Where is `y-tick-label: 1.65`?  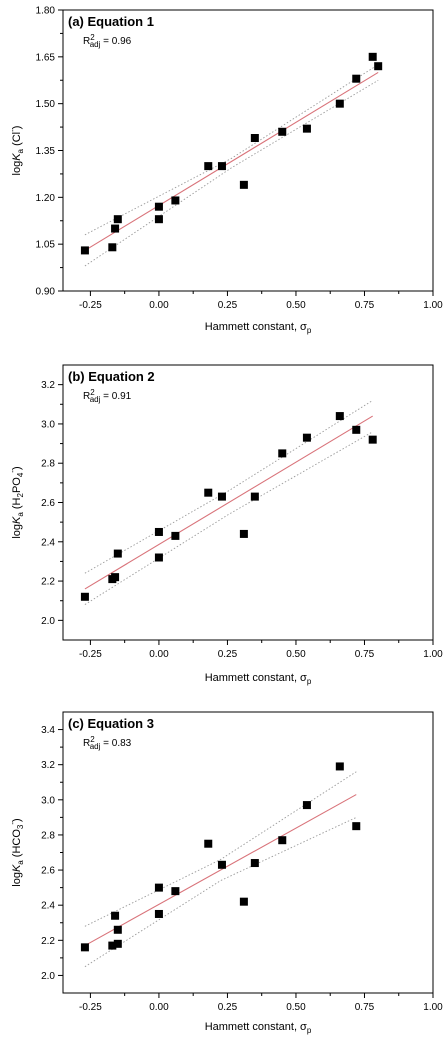 y-tick-label: 1.65 is located at coordinates (46, 57).